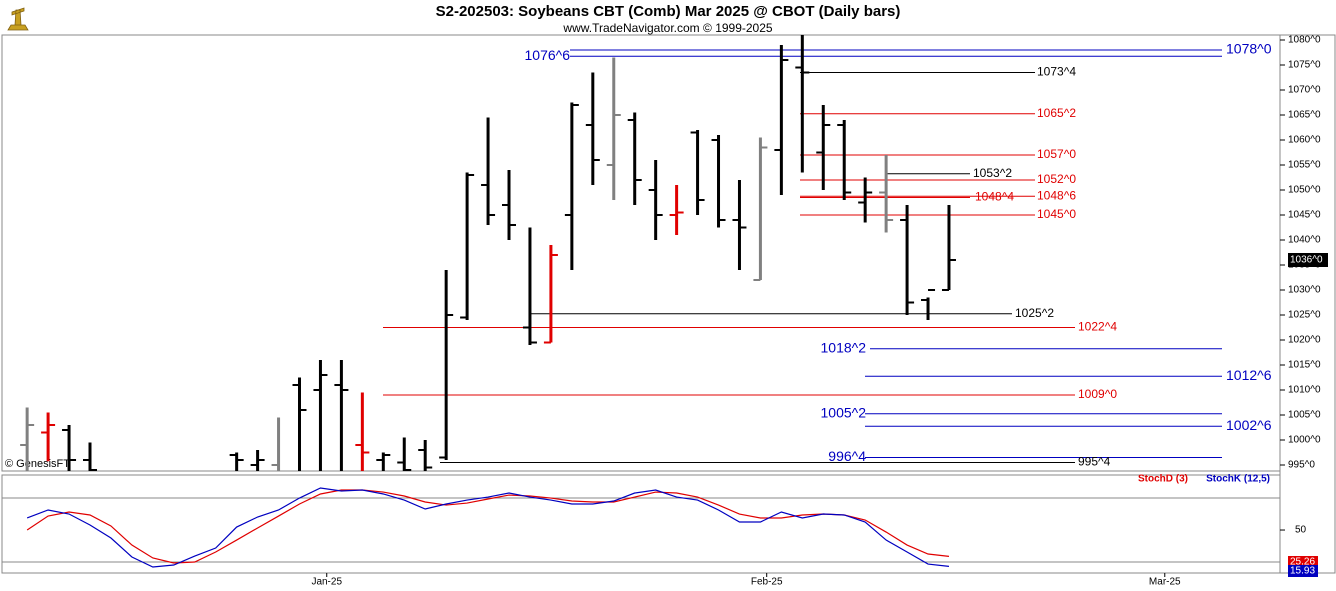 This screenshot has width=1336, height=591. What do you see at coordinates (1304, 365) in the screenshot?
I see `y-tick-label: 1015^0` at bounding box center [1304, 365].